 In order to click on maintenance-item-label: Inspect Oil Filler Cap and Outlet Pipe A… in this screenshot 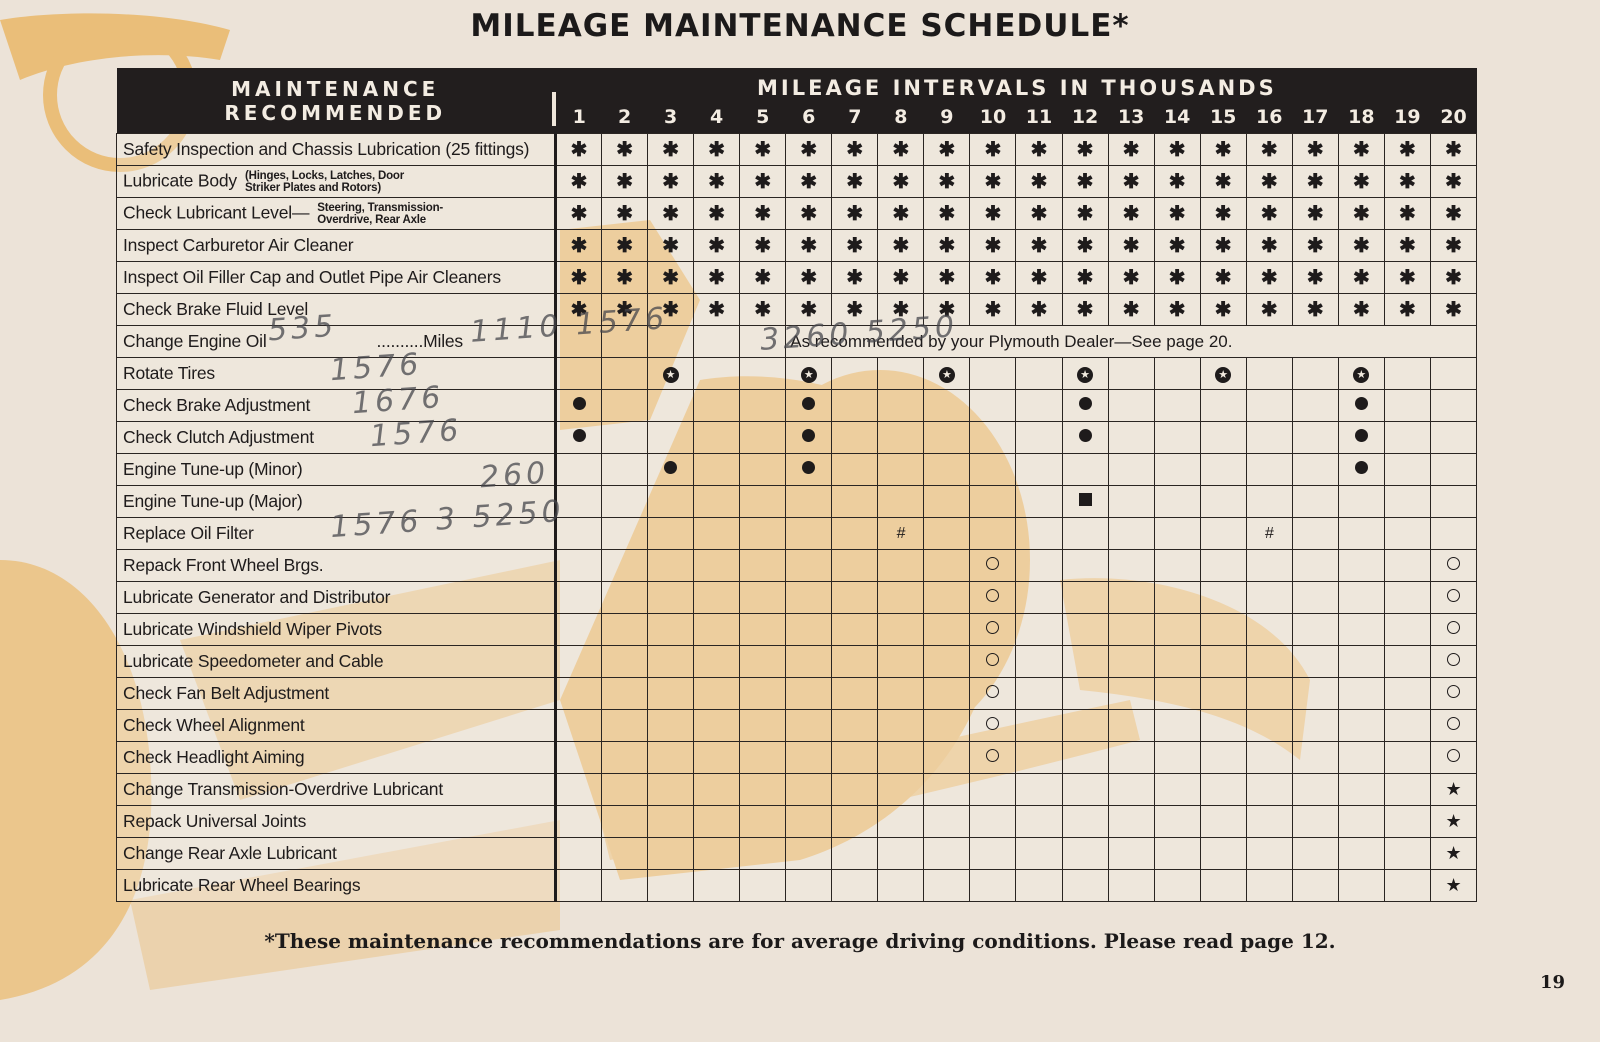, I will do `click(336, 277)`.